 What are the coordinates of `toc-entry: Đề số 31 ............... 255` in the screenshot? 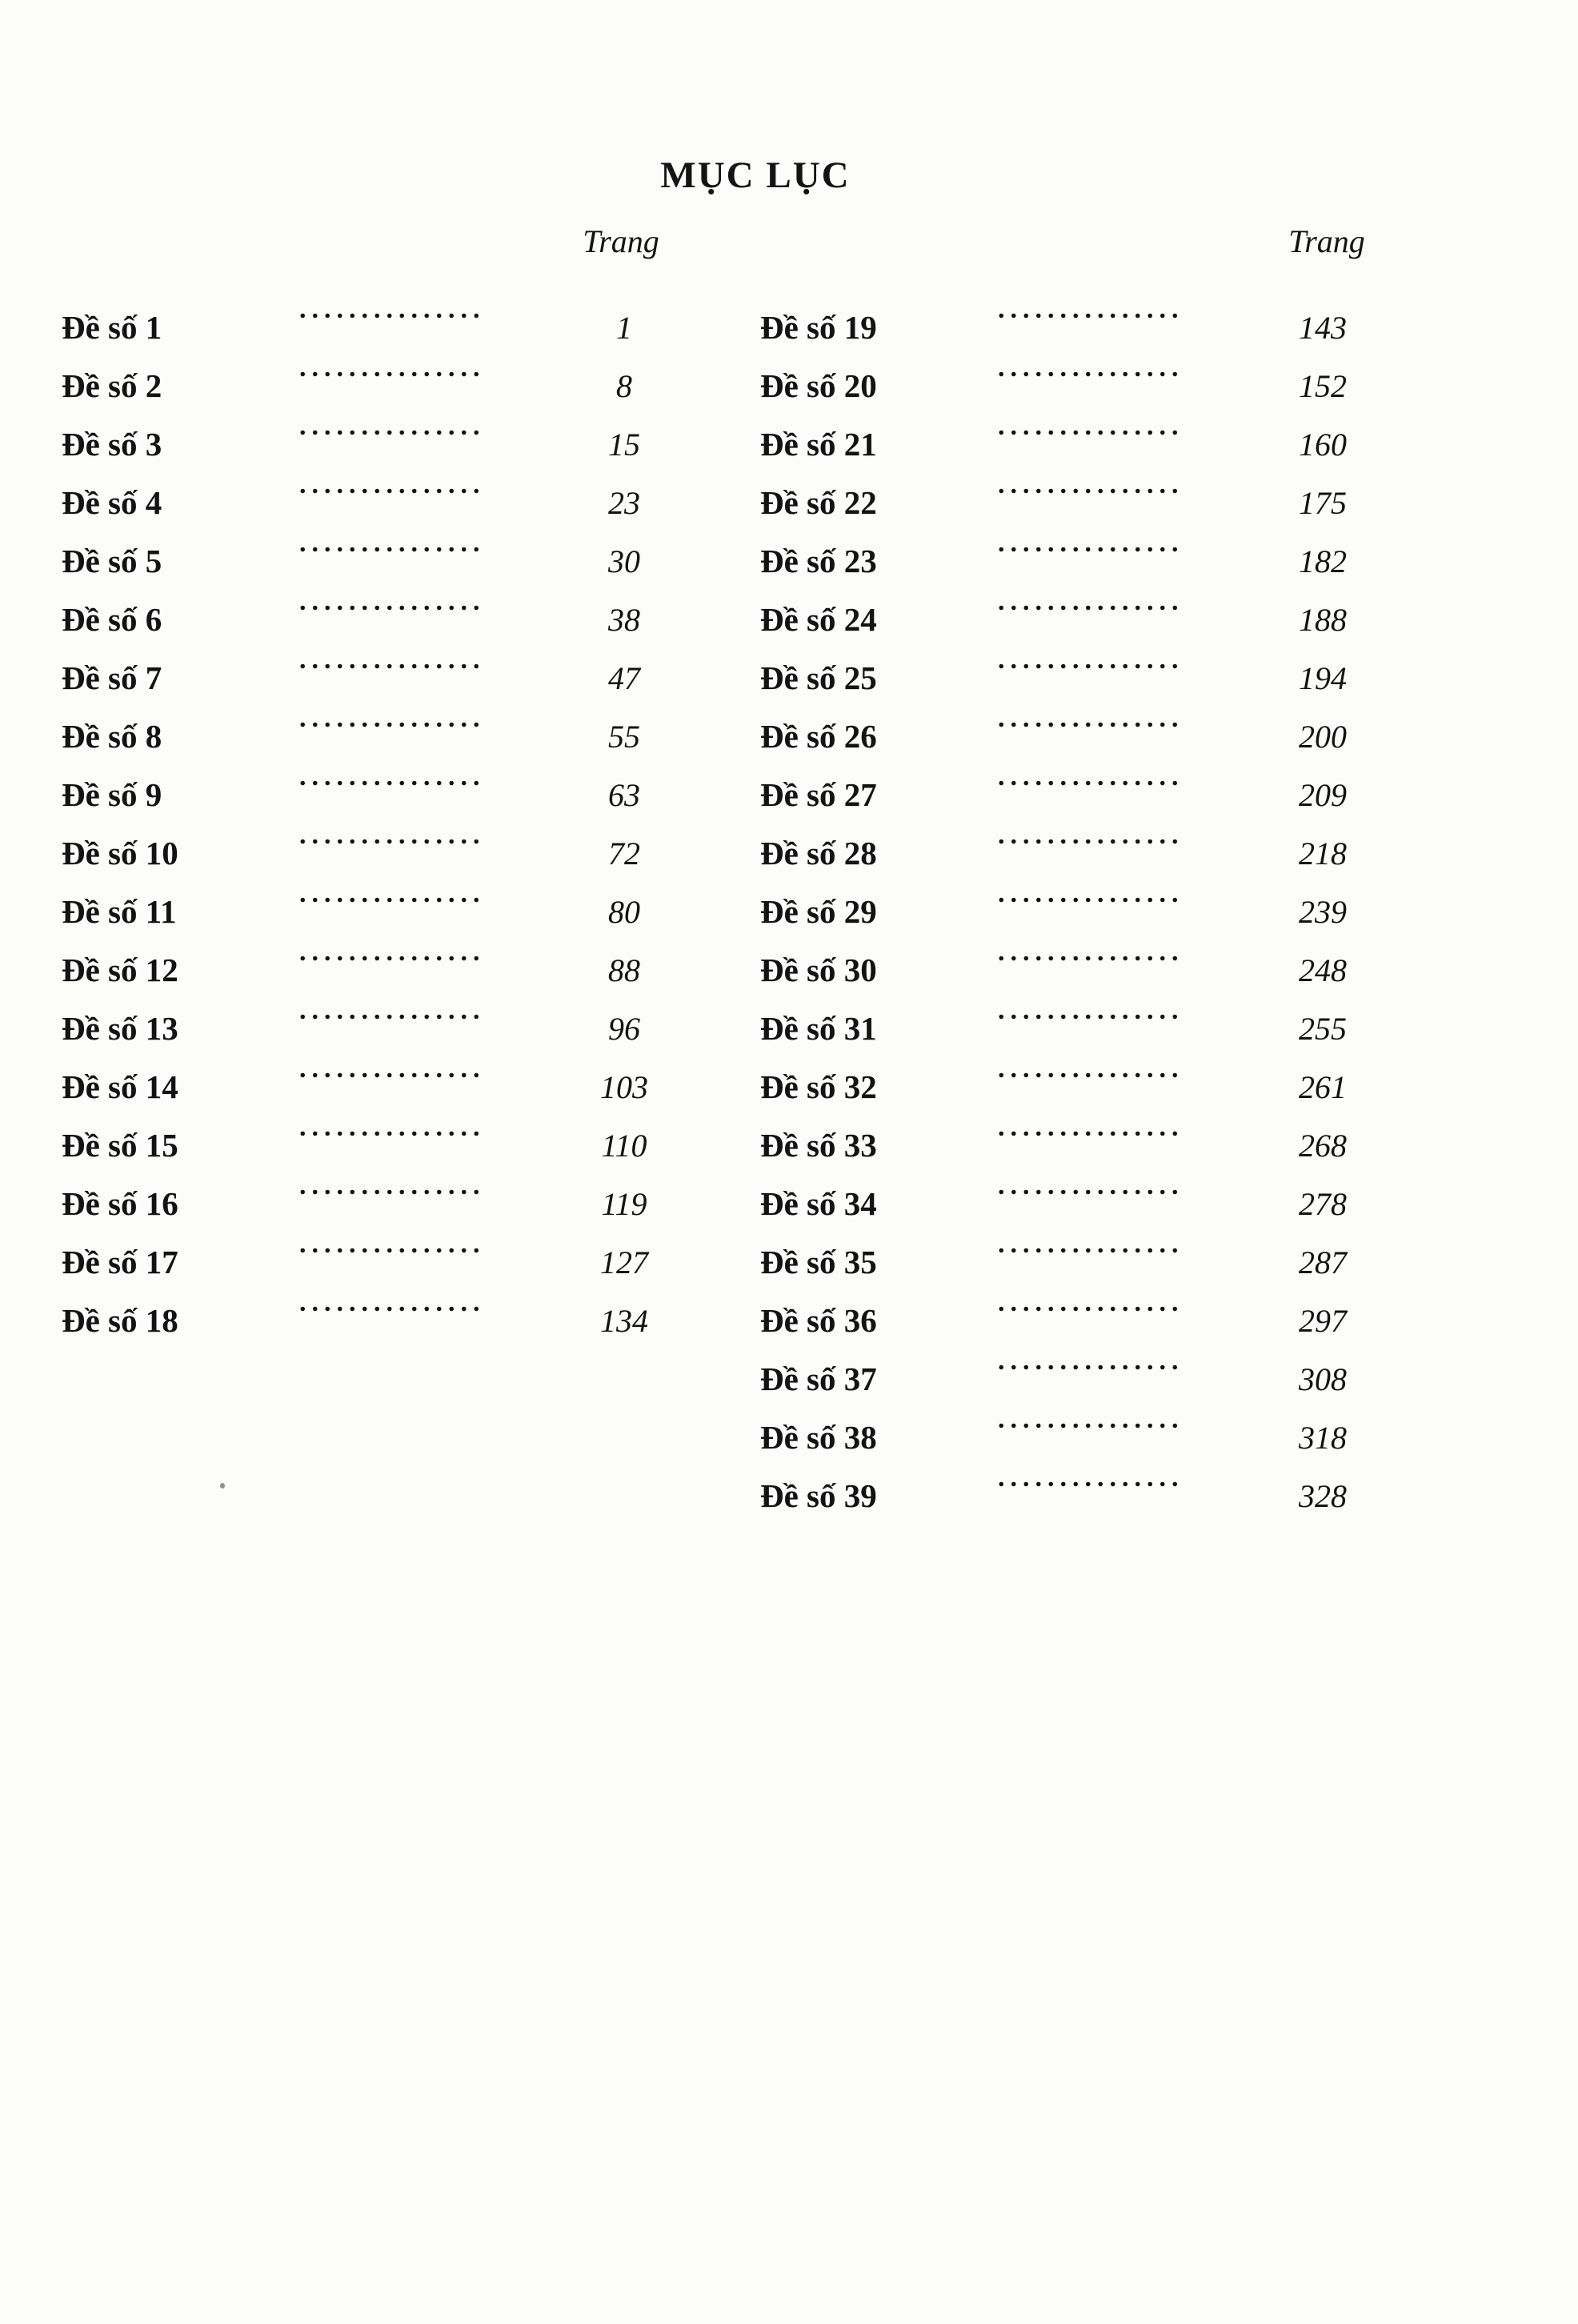 It's located at (1088, 1014).